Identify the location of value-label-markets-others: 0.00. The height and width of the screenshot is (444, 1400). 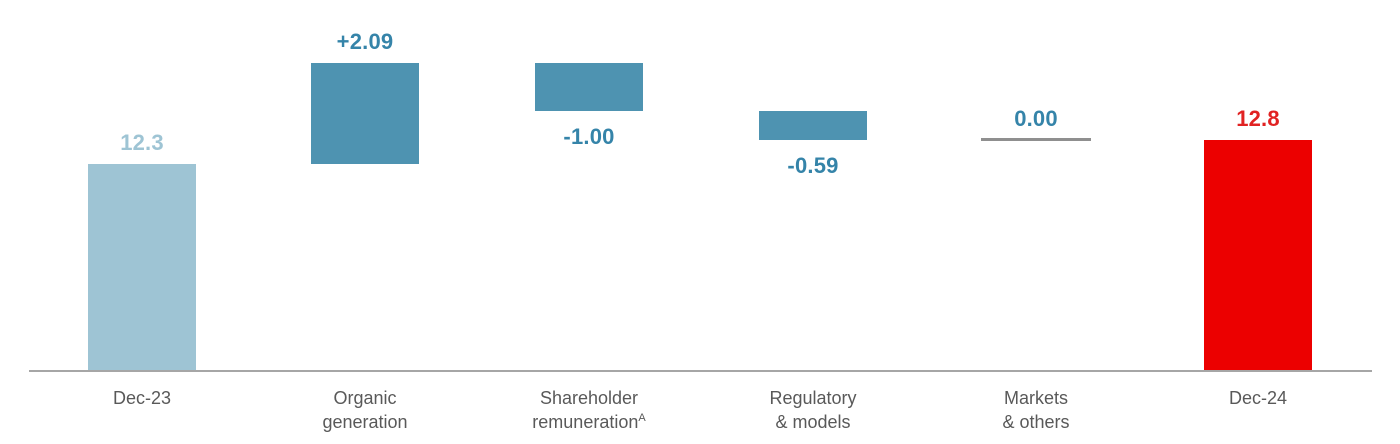
(1036, 118).